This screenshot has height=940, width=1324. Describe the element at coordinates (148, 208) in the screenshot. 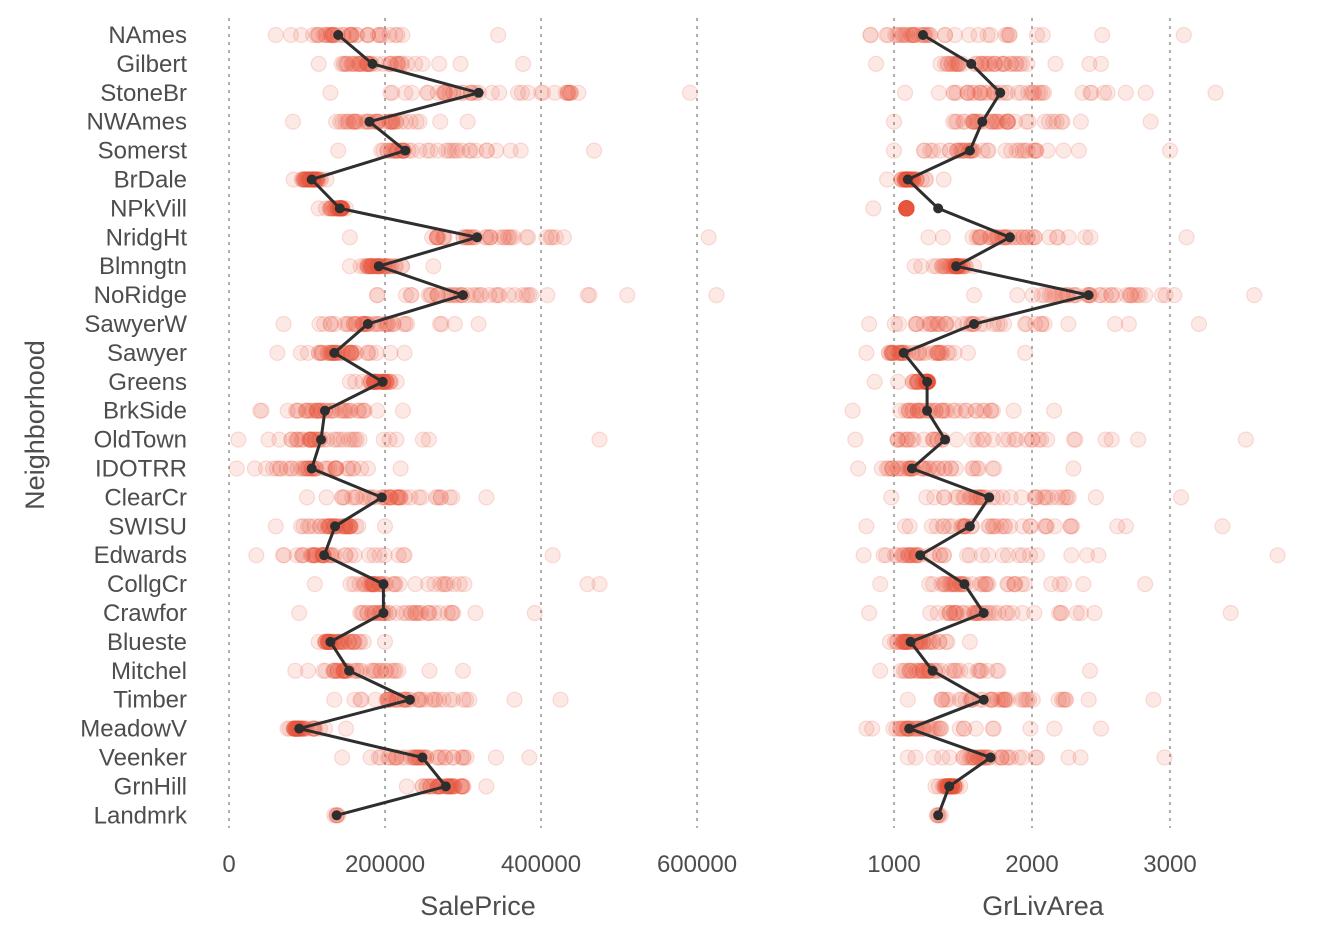

I see `y-tick-label: NPkVill` at that location.